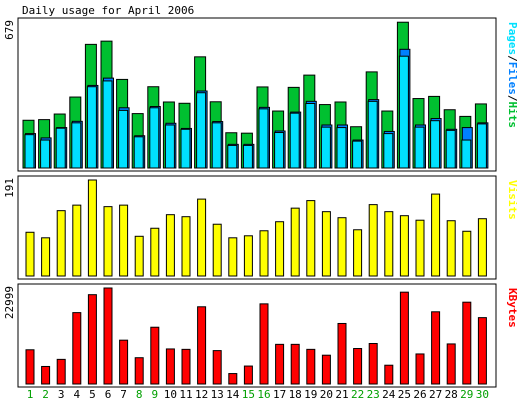 This screenshot has height=405, width=517. Describe the element at coordinates (511, 75) in the screenshot. I see `legend-side-hits: Pages/Files/Hits` at that location.